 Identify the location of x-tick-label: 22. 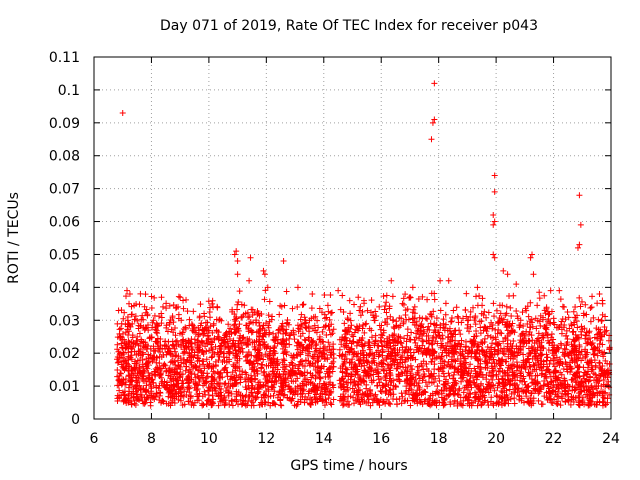
(554, 439).